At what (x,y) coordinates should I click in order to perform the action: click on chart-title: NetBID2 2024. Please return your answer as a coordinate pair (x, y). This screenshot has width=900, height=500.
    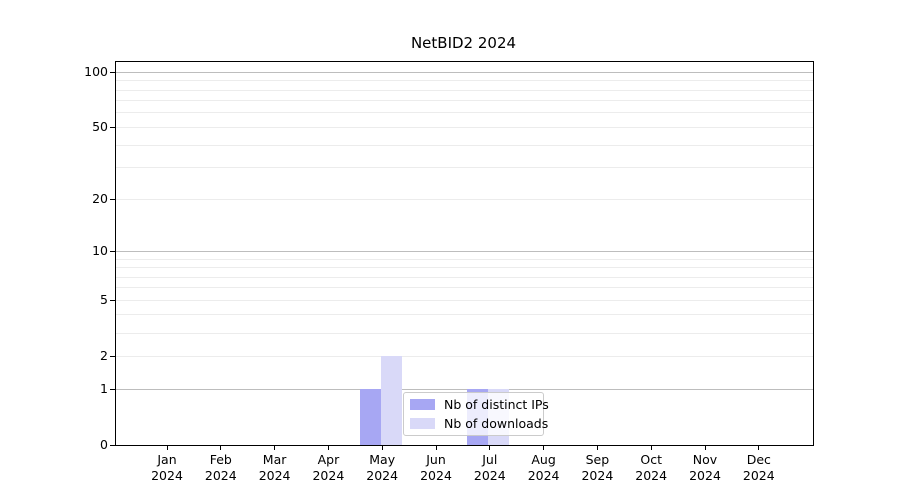
    Looking at the image, I should click on (463, 43).